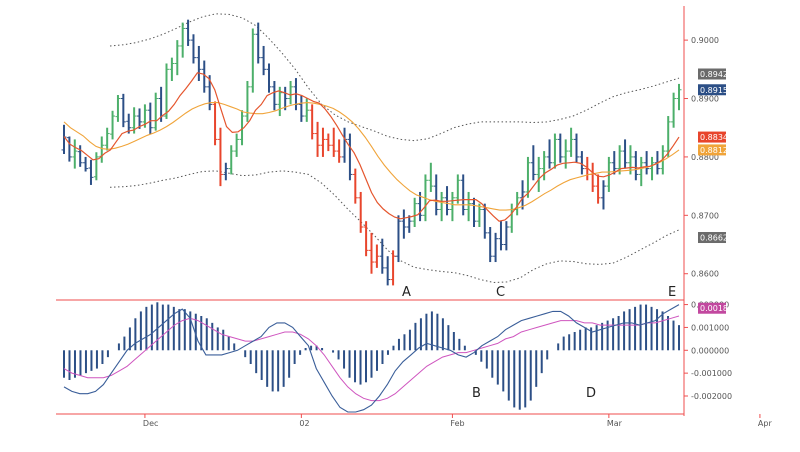 Image resolution: width=800 pixels, height=452 pixels. I want to click on callout-a: A, so click(406, 292).